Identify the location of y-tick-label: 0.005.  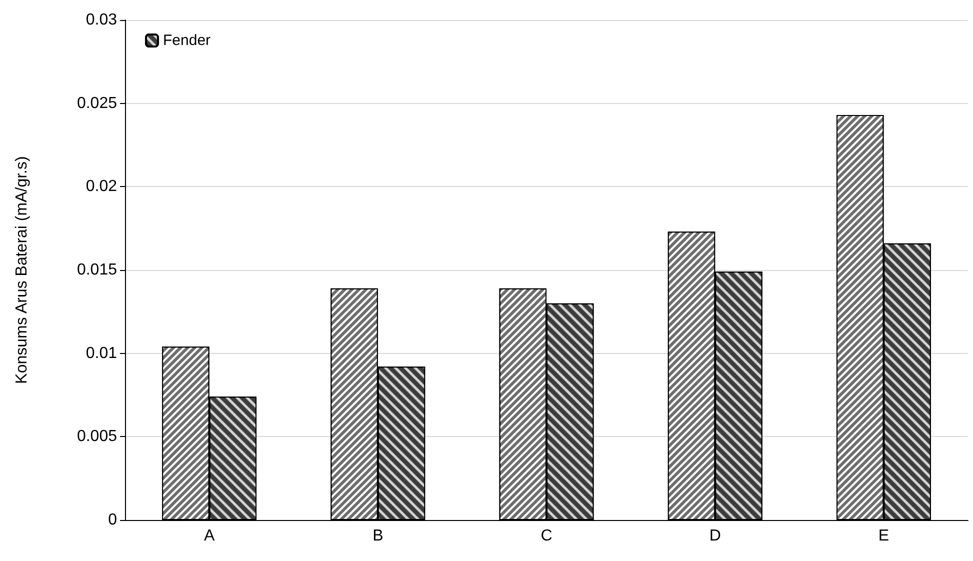
(97, 437).